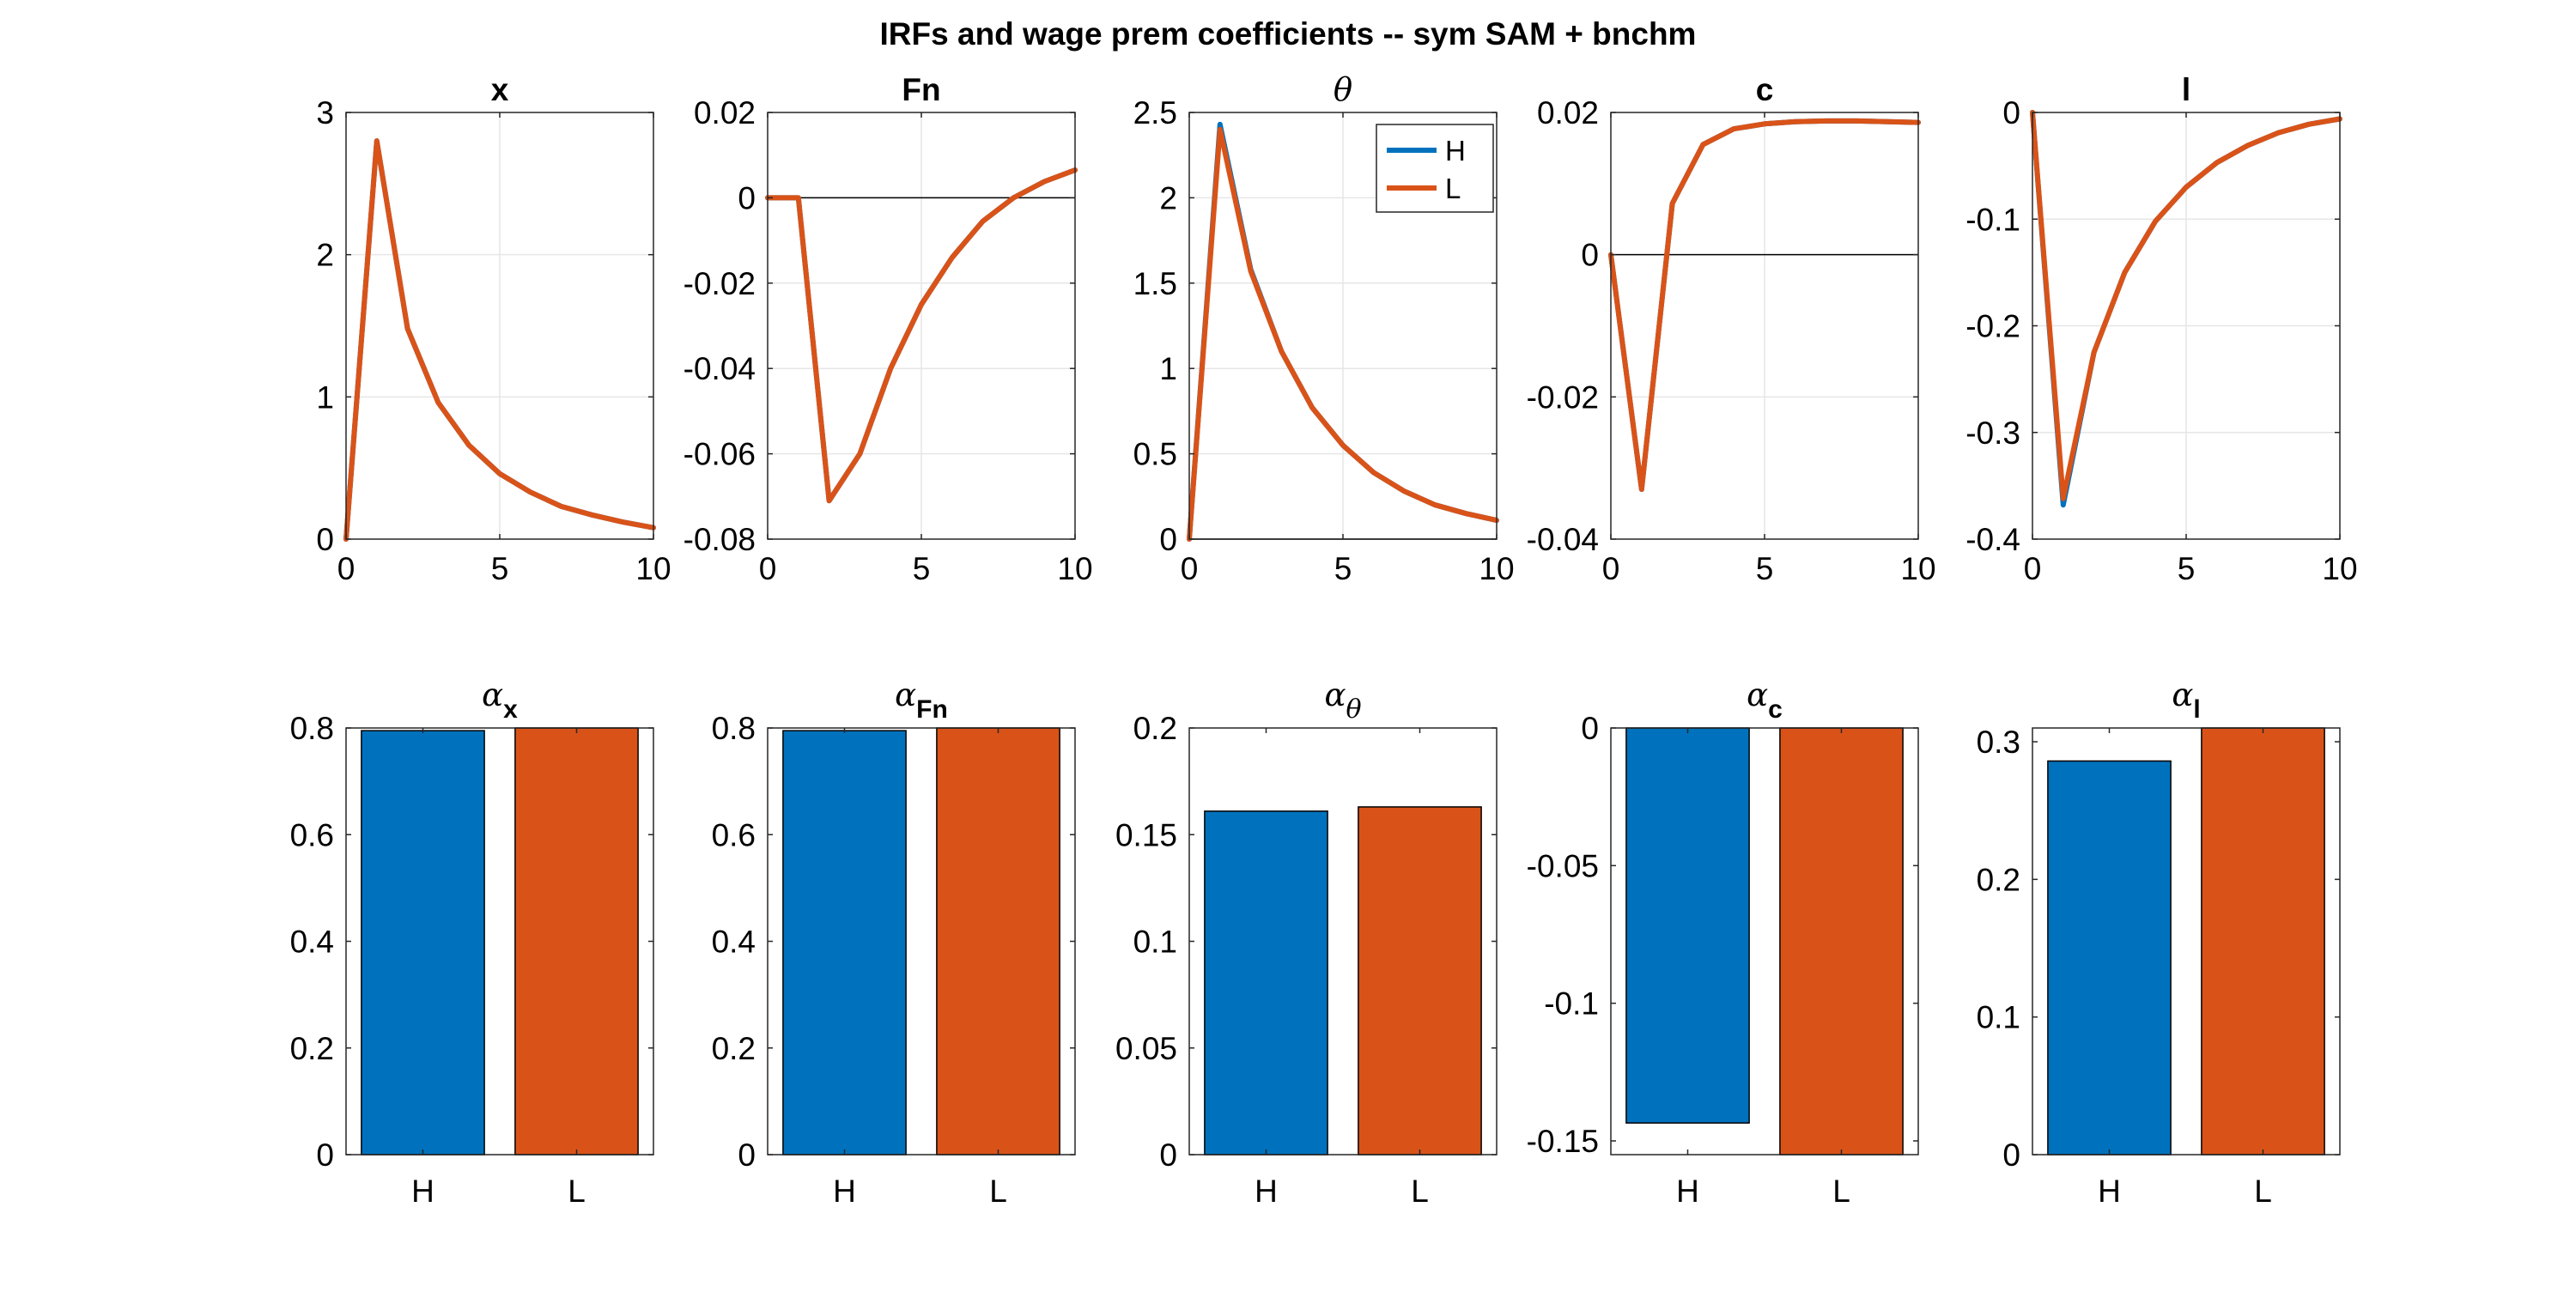 Image resolution: width=2576 pixels, height=1292 pixels. Describe the element at coordinates (719, 454) in the screenshot. I see `y-tick-label: -0.06` at that location.